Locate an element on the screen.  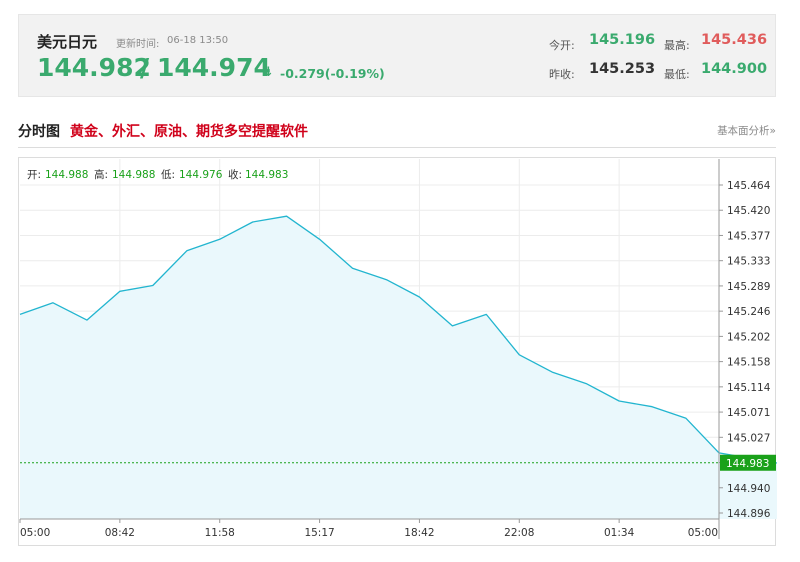
y-tick-label: 145.289 is located at coordinates (748, 287).